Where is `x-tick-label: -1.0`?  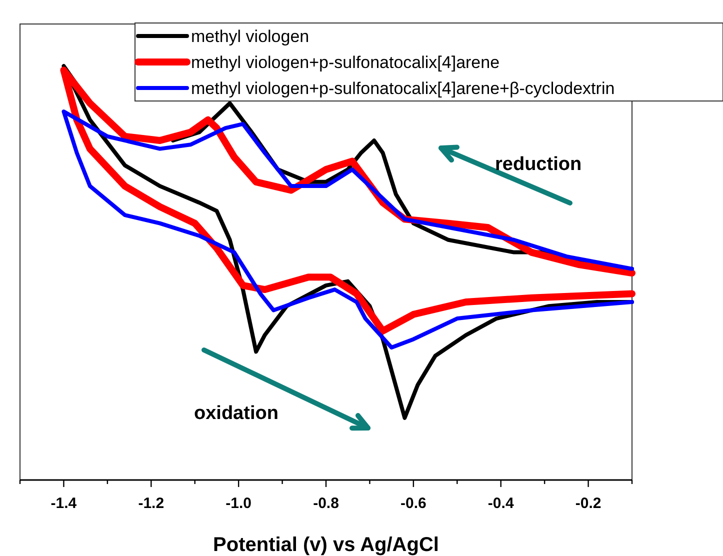 x-tick-label: -1.0 is located at coordinates (239, 503).